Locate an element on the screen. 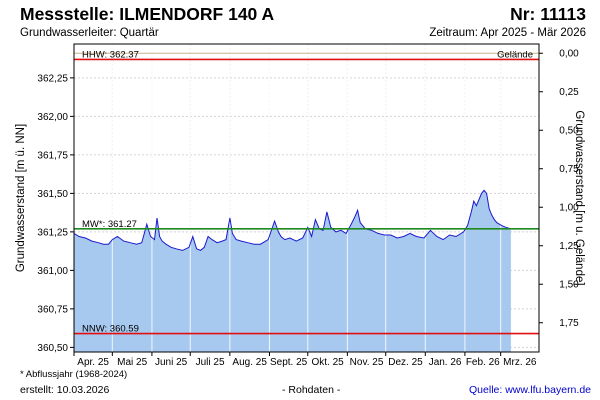  x-tick-label: Juni 25 is located at coordinates (171, 362).